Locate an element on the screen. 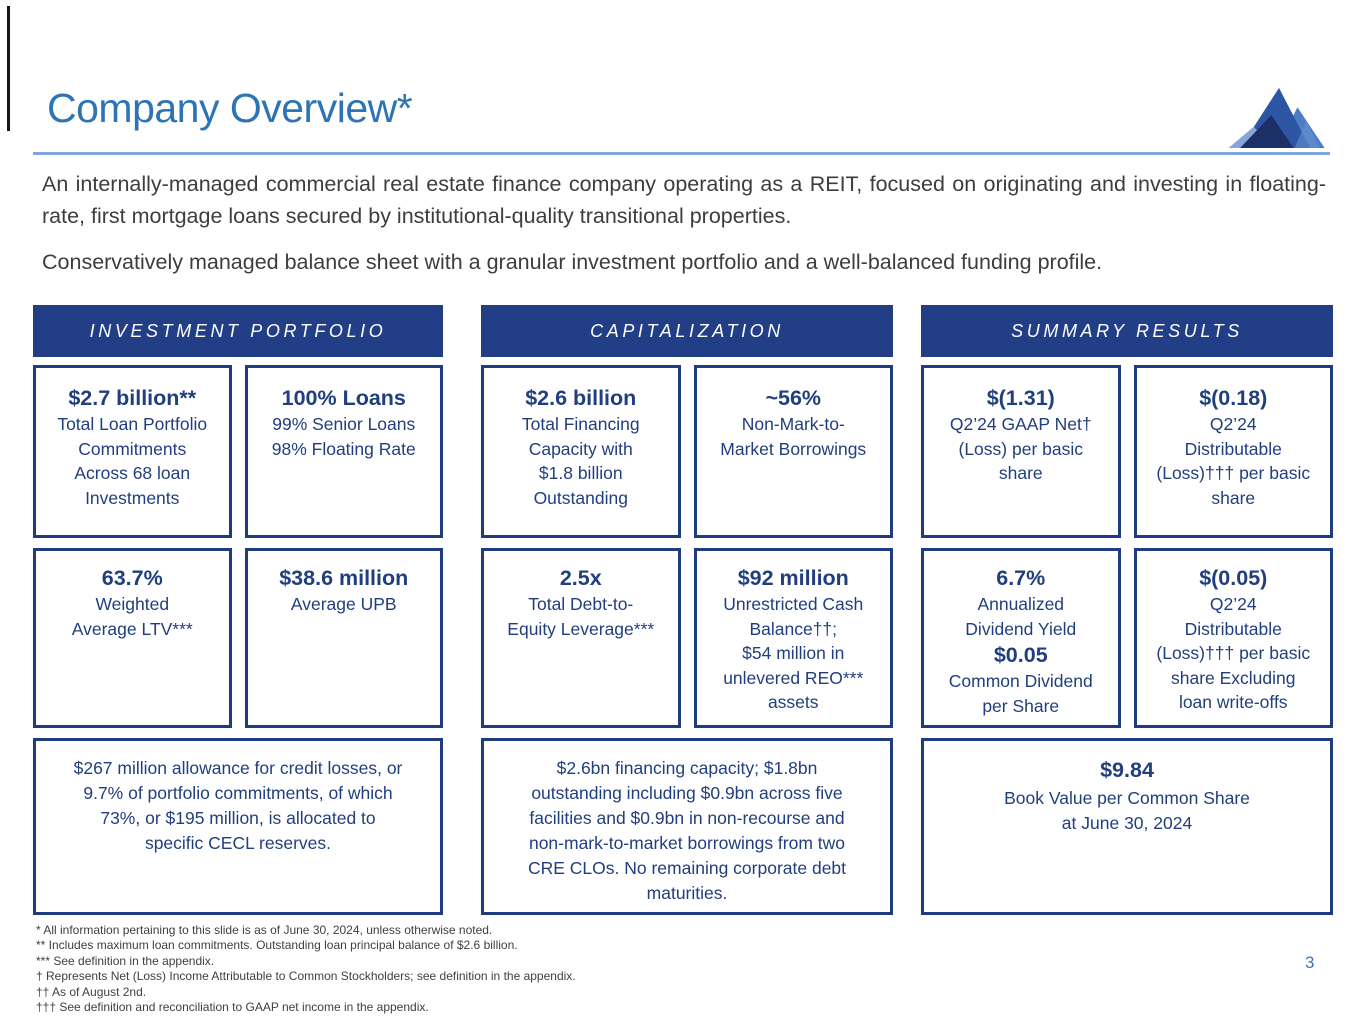 The height and width of the screenshot is (1024, 1365). stat-value: ~56% is located at coordinates (793, 398).